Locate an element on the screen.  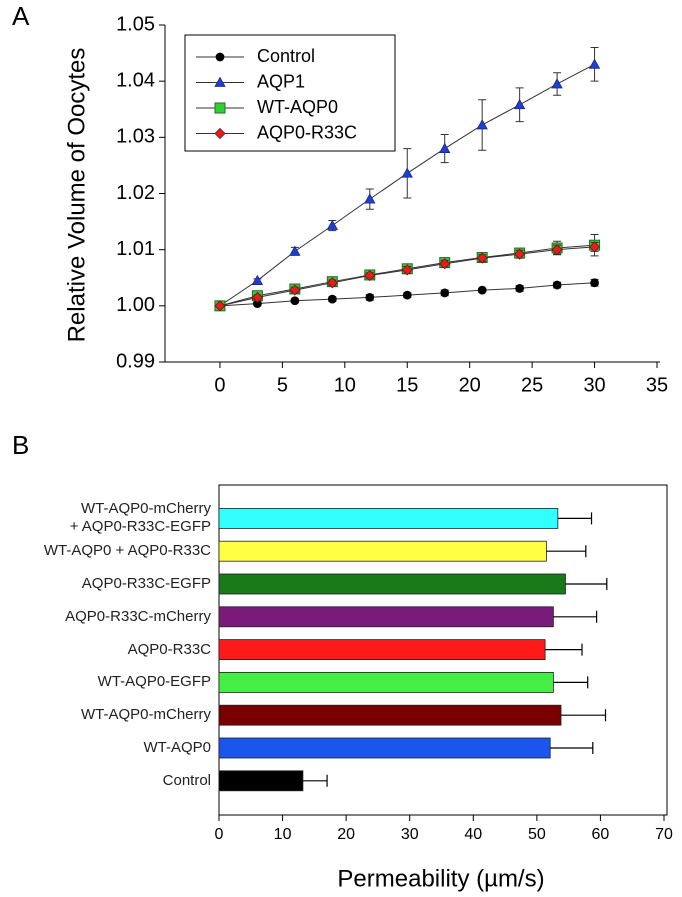
x-tick-label: 50 is located at coordinates (537, 834).